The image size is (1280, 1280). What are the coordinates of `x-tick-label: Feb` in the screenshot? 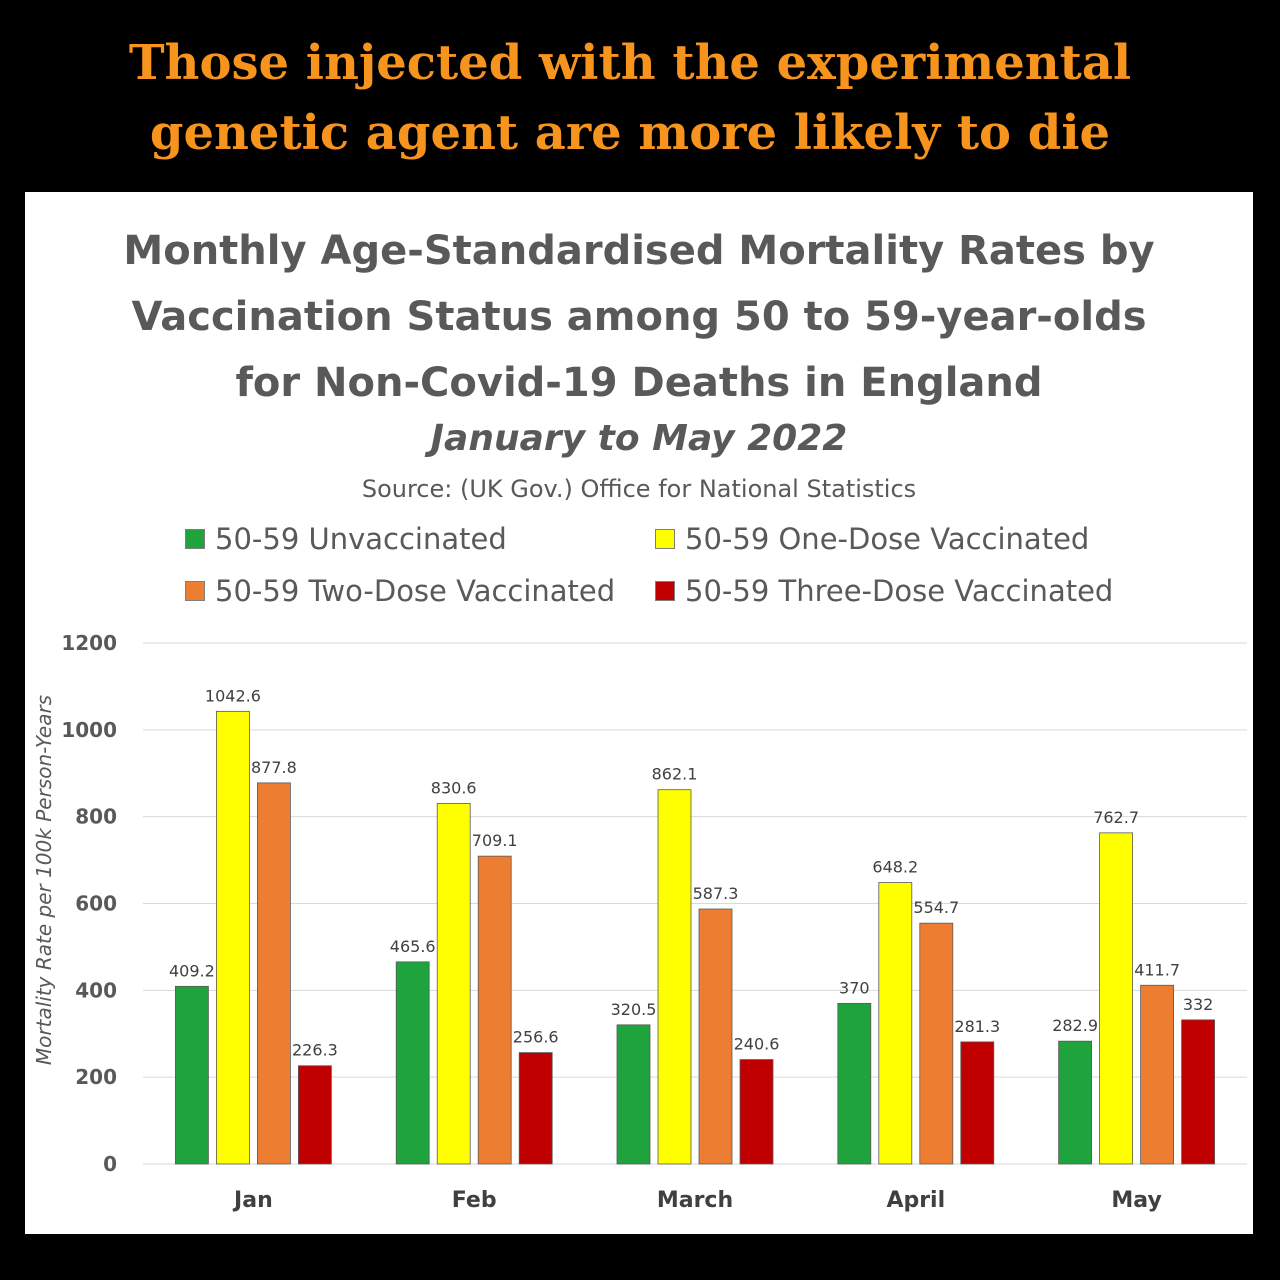 It's located at (474, 1200).